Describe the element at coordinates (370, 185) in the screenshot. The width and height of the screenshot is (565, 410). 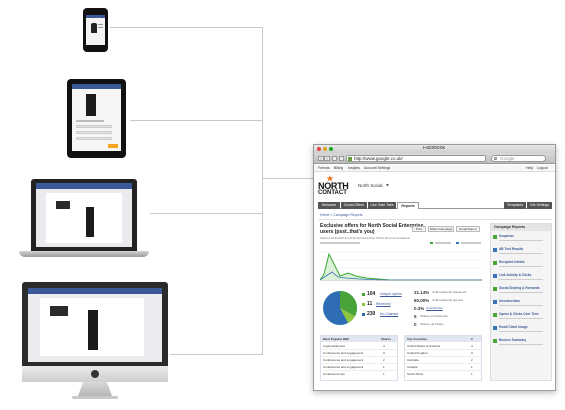
I see `page-name: North Social` at that location.